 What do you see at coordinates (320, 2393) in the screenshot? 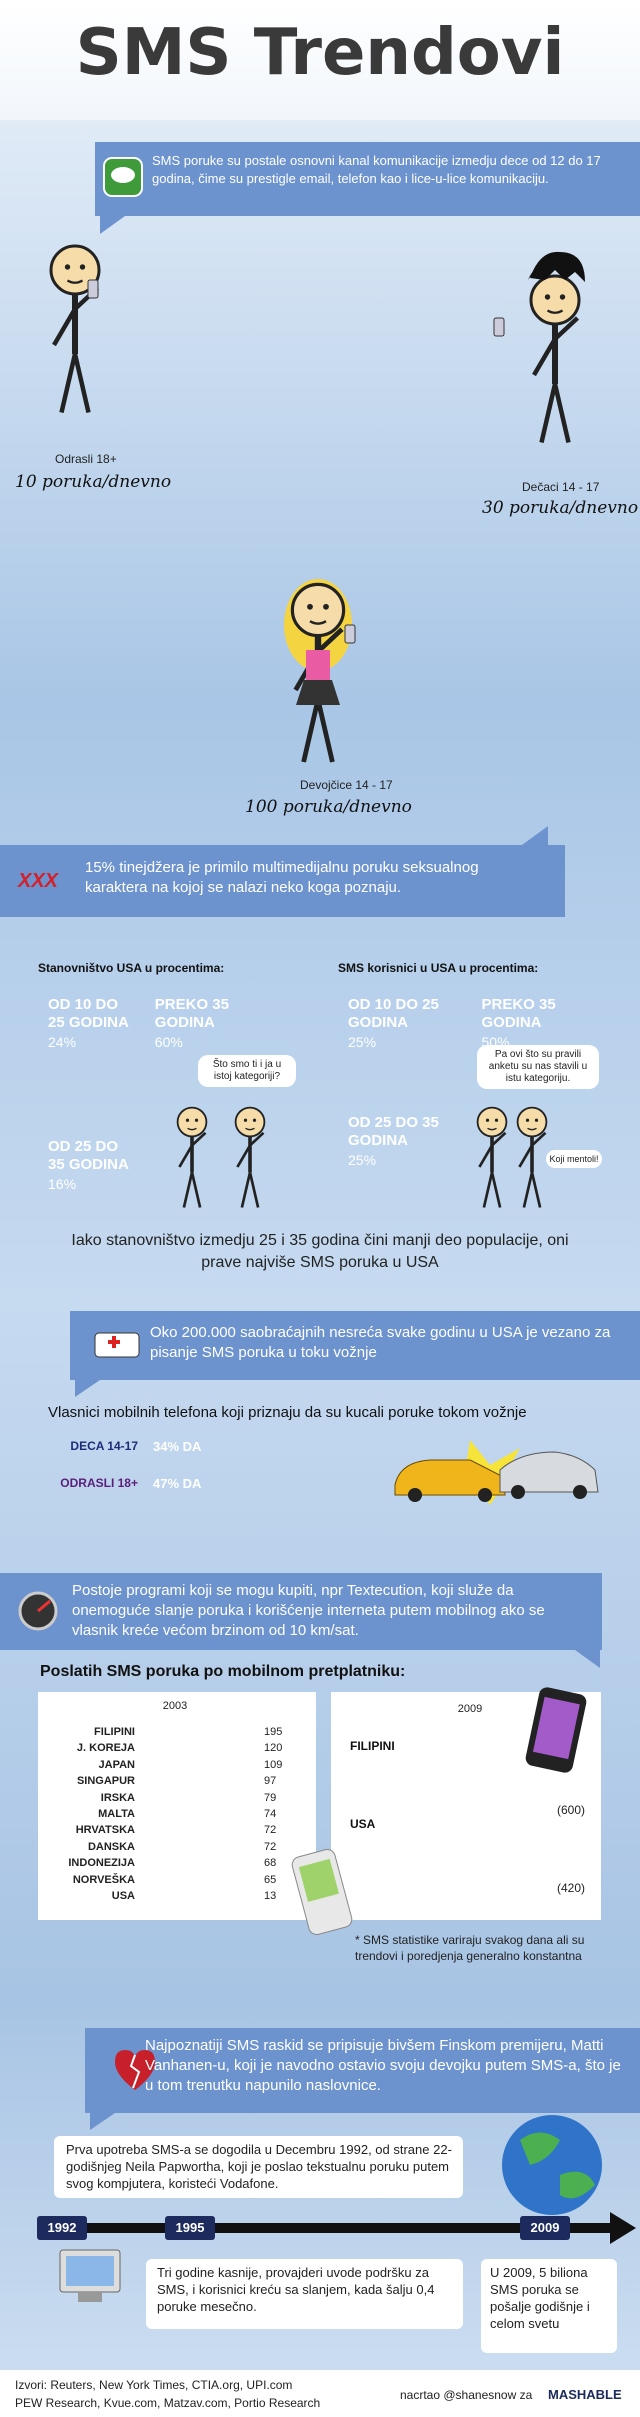
I see `footer-area` at bounding box center [320, 2393].